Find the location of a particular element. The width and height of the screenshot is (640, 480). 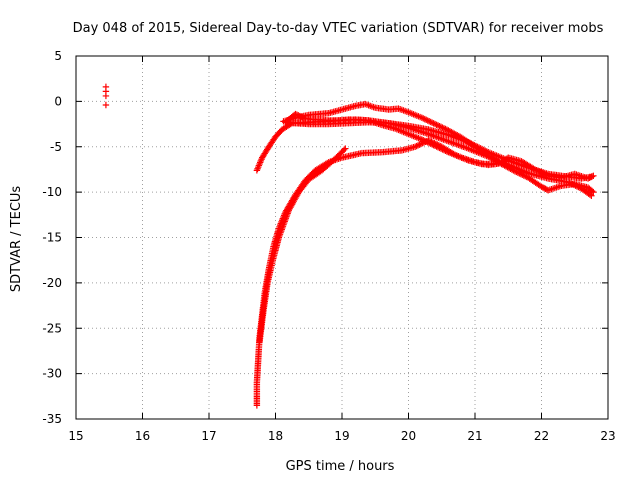

x-tick-label: 20 is located at coordinates (408, 436).